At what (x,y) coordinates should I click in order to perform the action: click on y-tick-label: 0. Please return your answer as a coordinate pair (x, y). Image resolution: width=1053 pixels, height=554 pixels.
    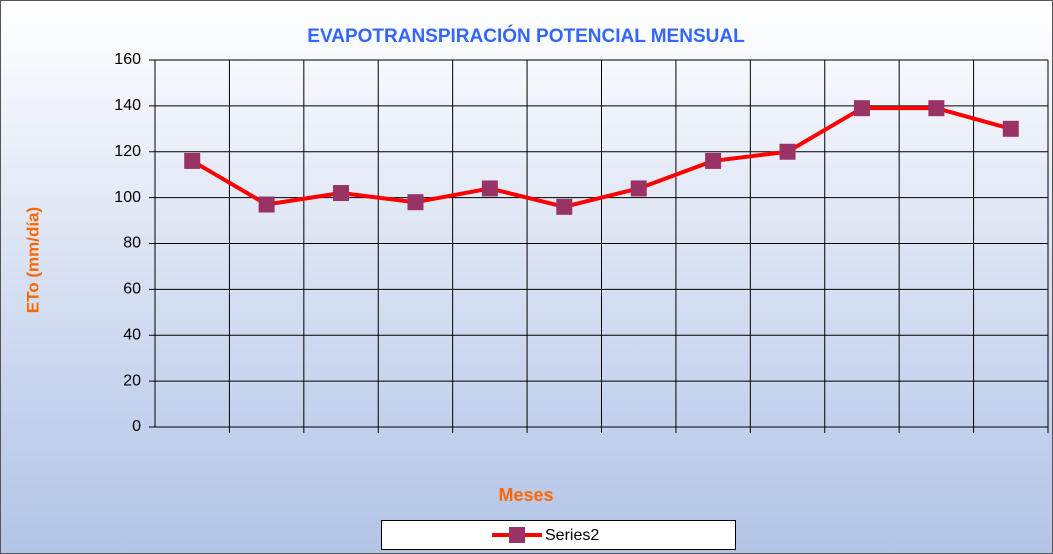
    Looking at the image, I should click on (136, 426).